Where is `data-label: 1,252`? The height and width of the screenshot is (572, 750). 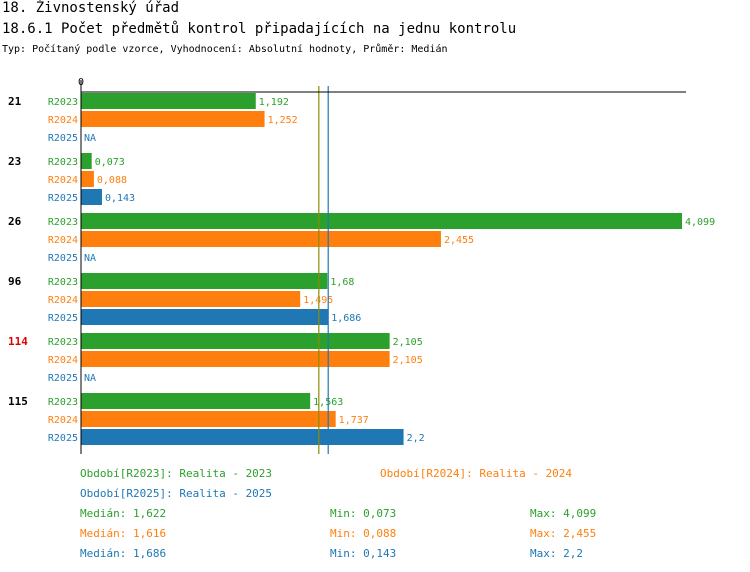 data-label: 1,252 is located at coordinates (283, 120).